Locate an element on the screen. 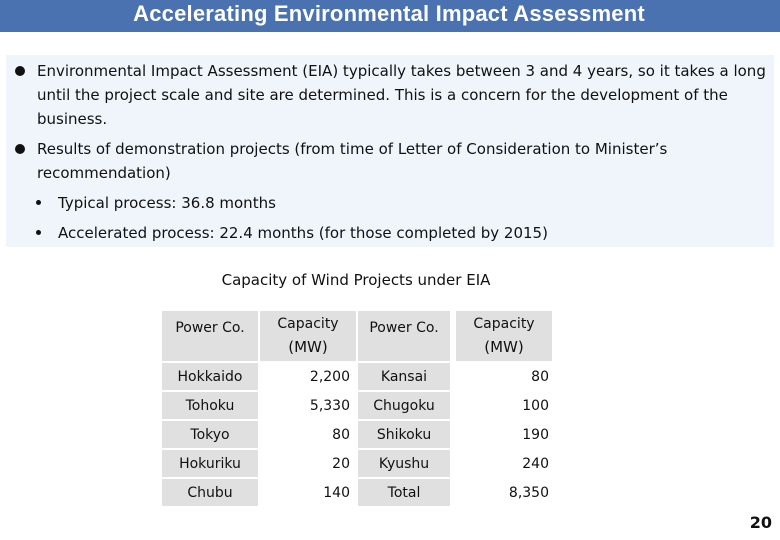  cell-capacity: 2,200 is located at coordinates (329, 376).